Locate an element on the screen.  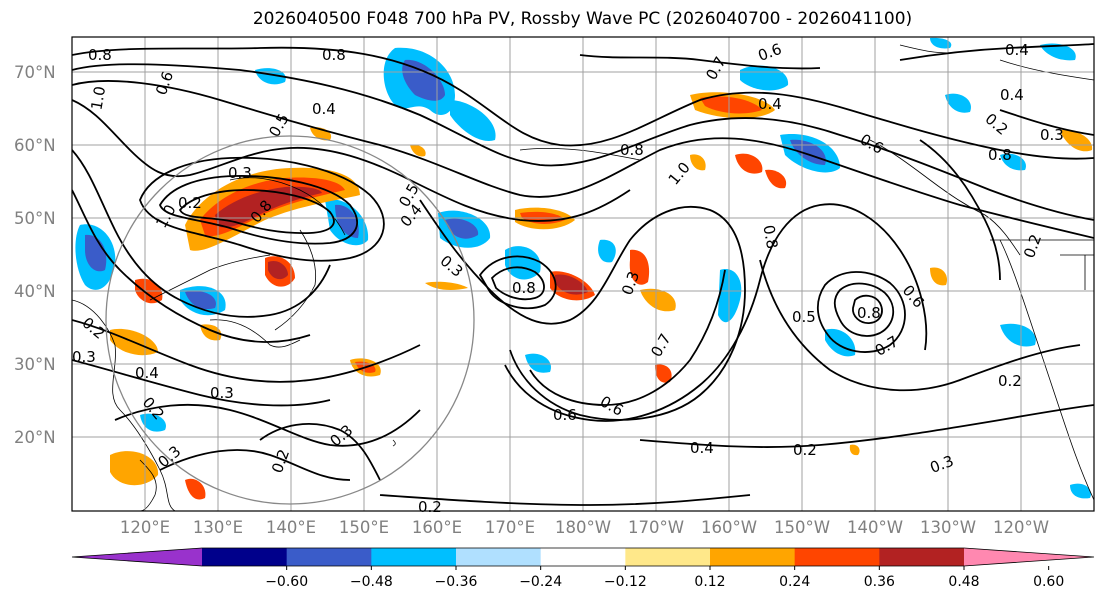
lon-tick-label: 160°E is located at coordinates (437, 527).